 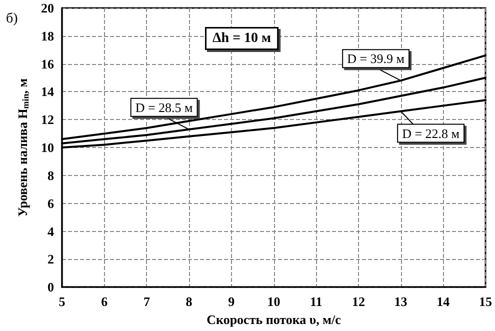 I want to click on y-tick-label: 10, so click(x=47, y=148).